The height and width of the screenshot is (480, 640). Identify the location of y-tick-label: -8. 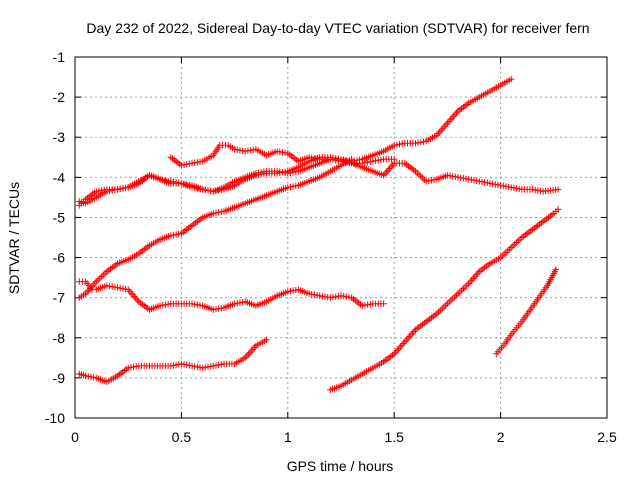
(59, 338).